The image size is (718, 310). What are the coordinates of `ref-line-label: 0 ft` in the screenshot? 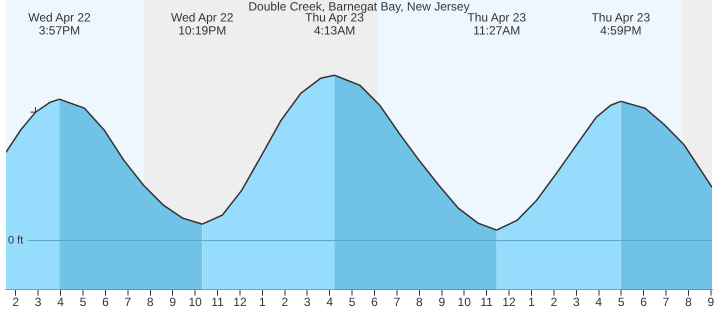 It's located at (16, 240).